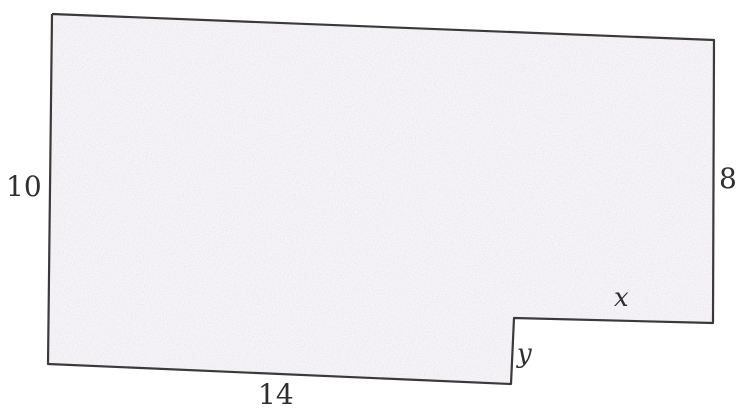  I want to click on label-notch-vertical: y, so click(524, 354).